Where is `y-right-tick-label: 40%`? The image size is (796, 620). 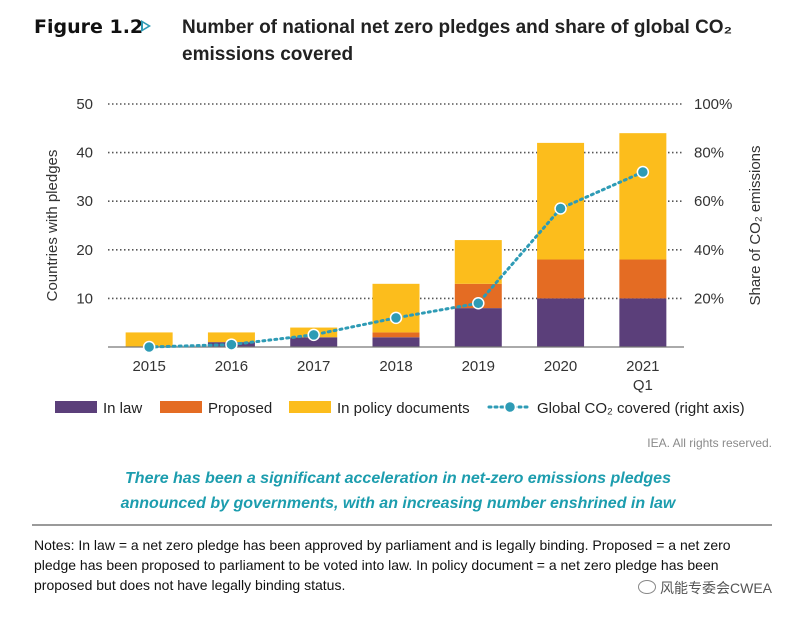
y-right-tick-label: 40% is located at coordinates (709, 250).